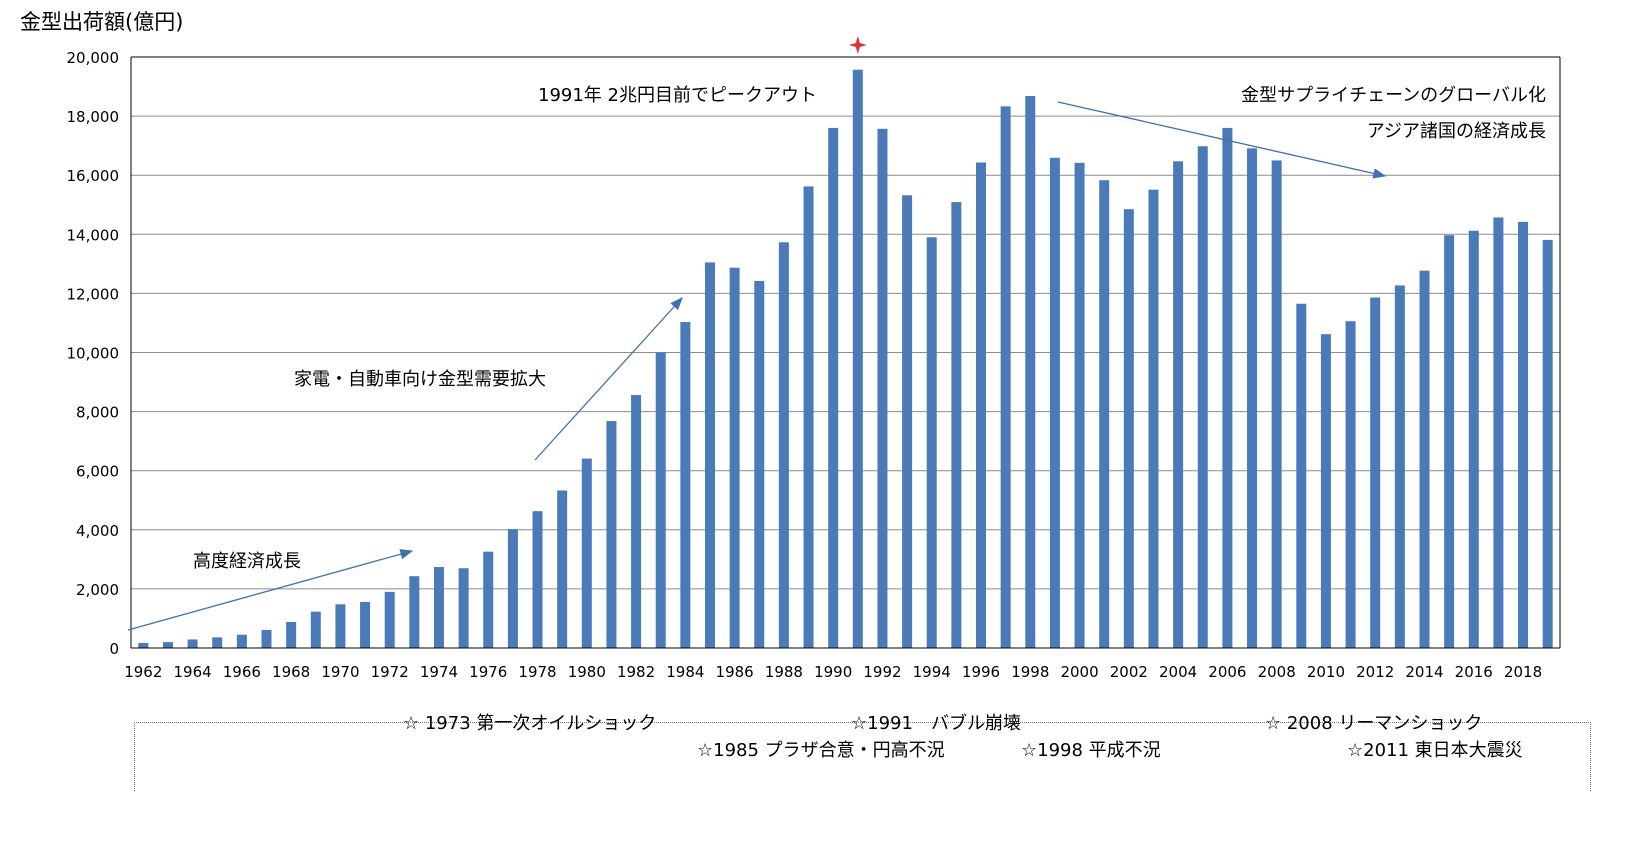 Image resolution: width=1638 pixels, height=844 pixels. I want to click on bar-2008, so click(1276, 404).